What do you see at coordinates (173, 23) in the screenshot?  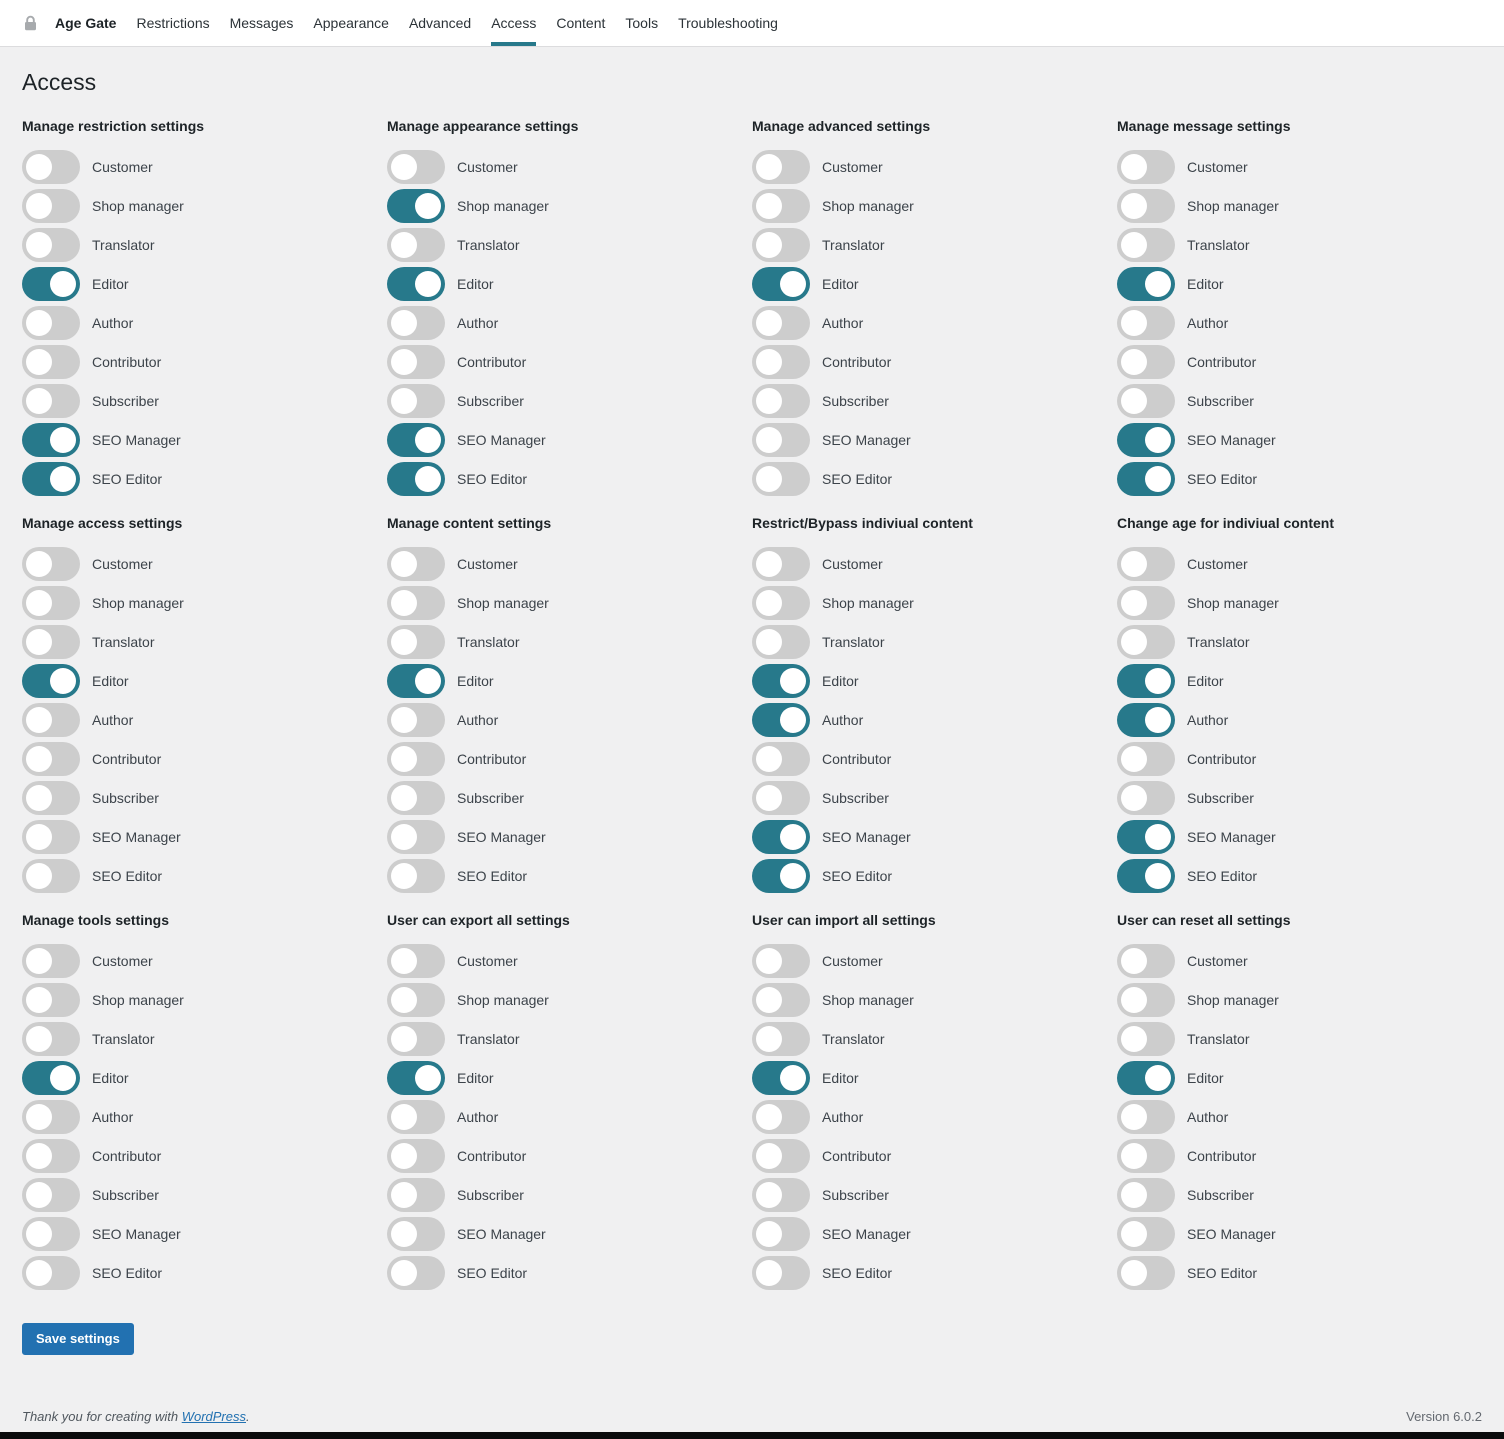 I see `nav-tab-restrictions: Restrictions` at bounding box center [173, 23].